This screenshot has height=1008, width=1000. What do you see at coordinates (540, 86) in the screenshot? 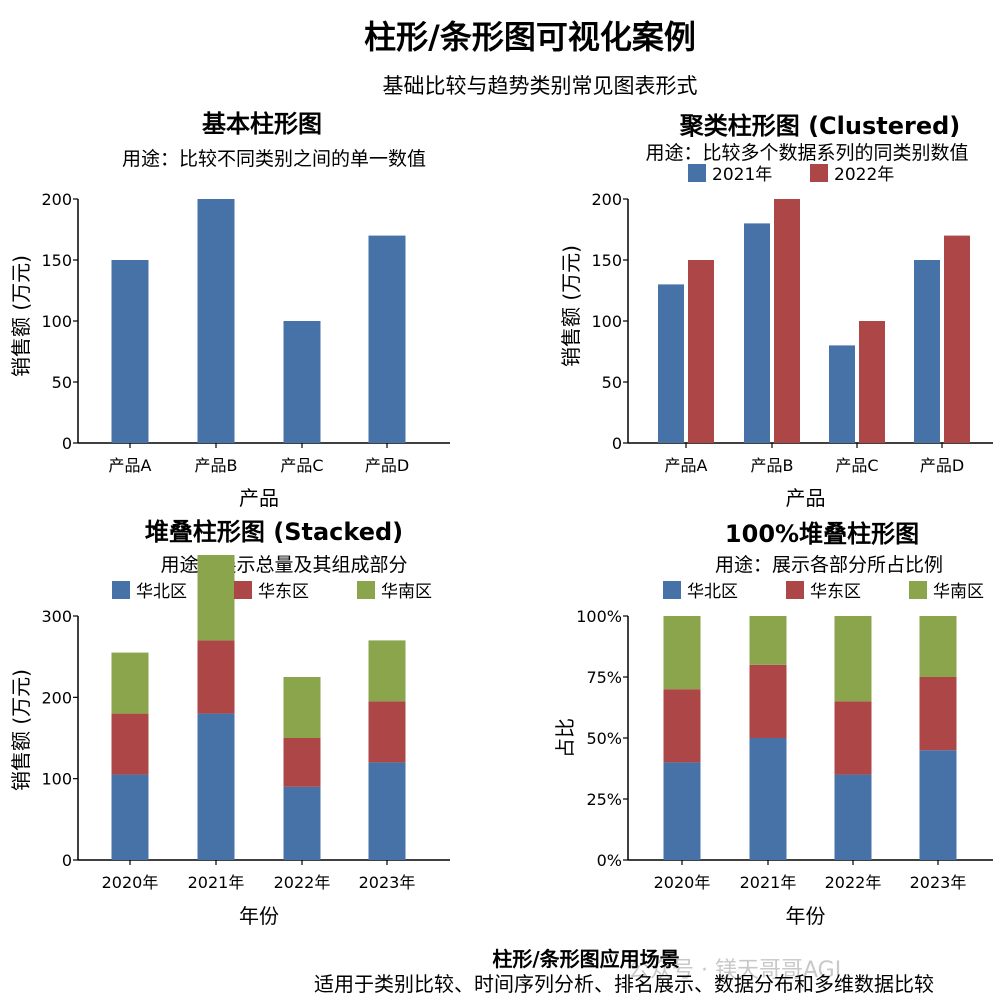
I see `page-subtitle: 基础比较与趋势类别常见图表形式` at bounding box center [540, 86].